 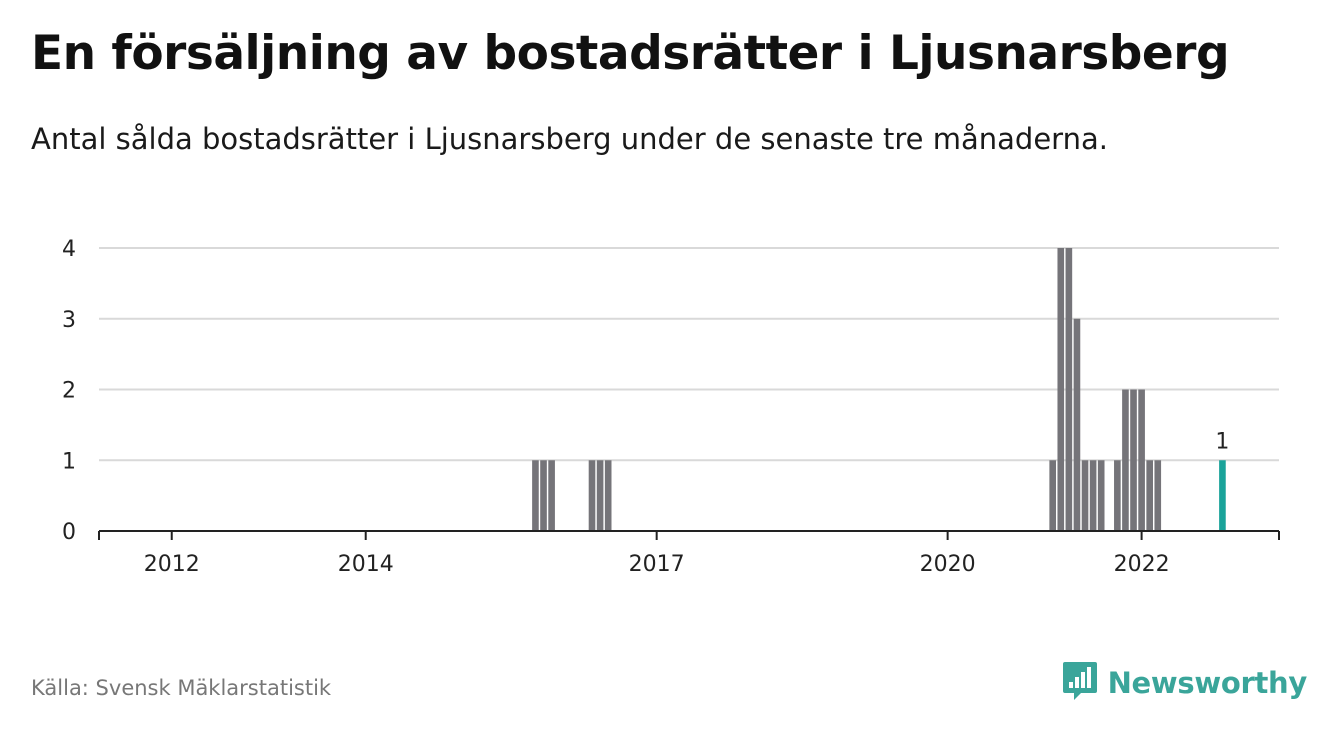 I want to click on x-tick-label: 2017, so click(x=657, y=564).